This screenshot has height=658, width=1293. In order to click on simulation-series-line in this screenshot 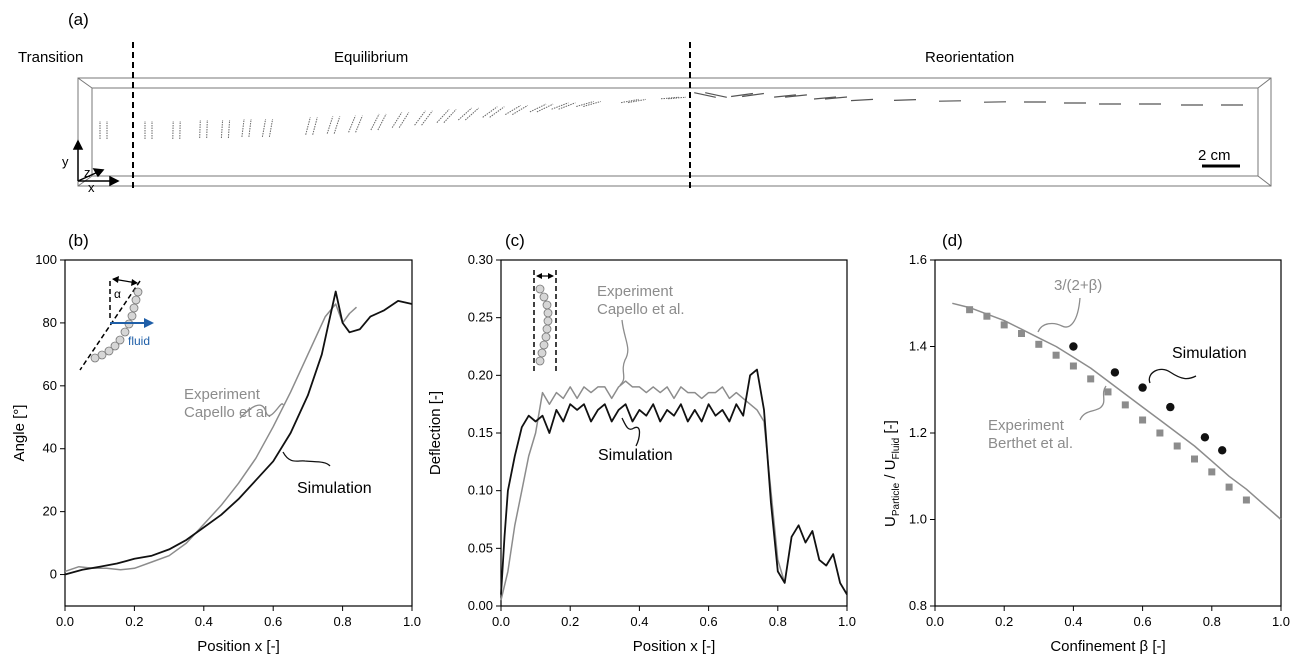, I will do `click(238, 433)`.